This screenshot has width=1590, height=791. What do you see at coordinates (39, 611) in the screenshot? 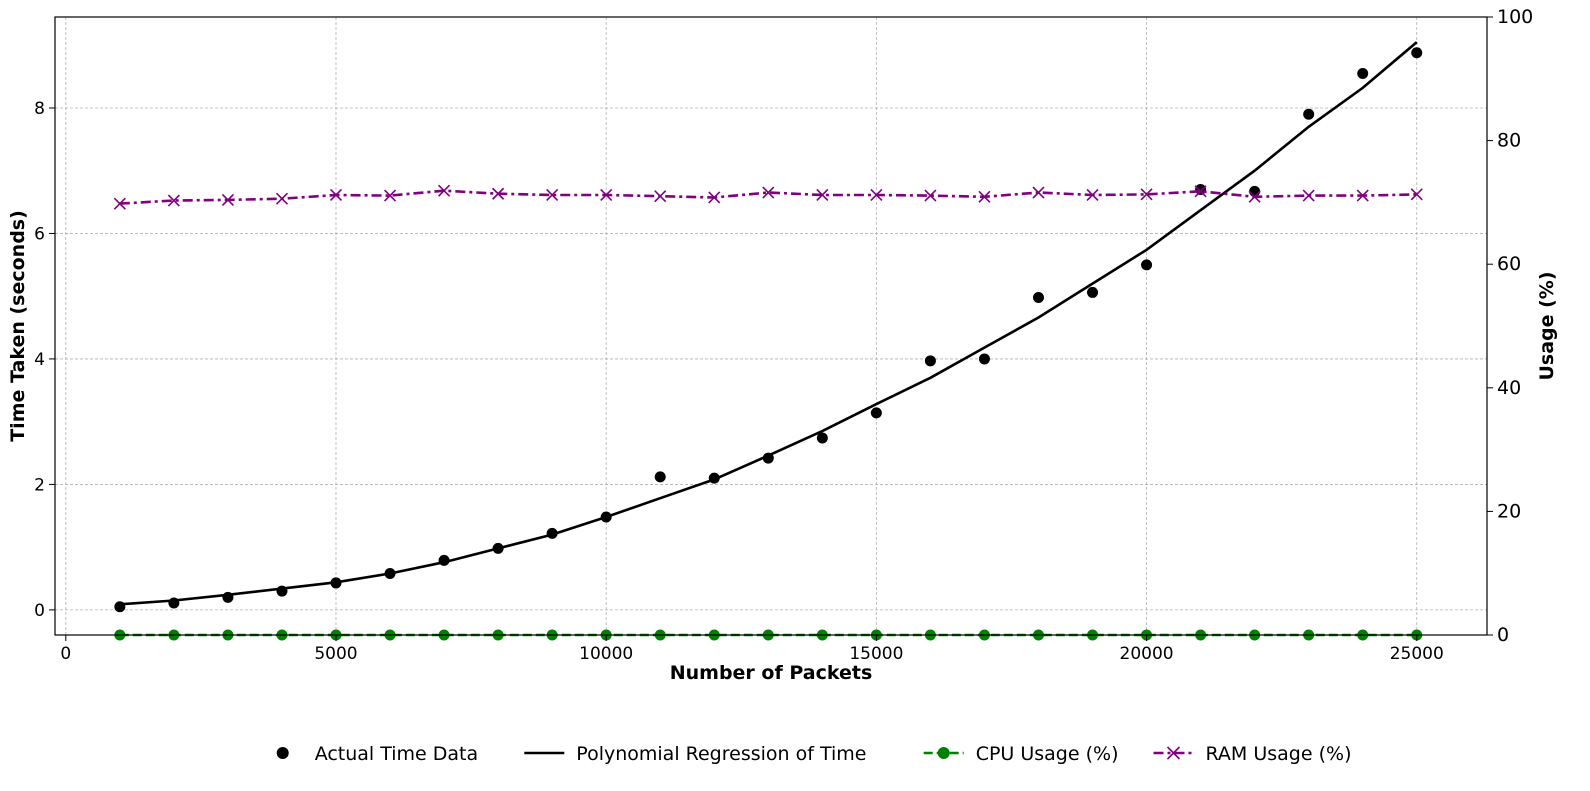
I see `y-left-tick-label: 0` at bounding box center [39, 611].